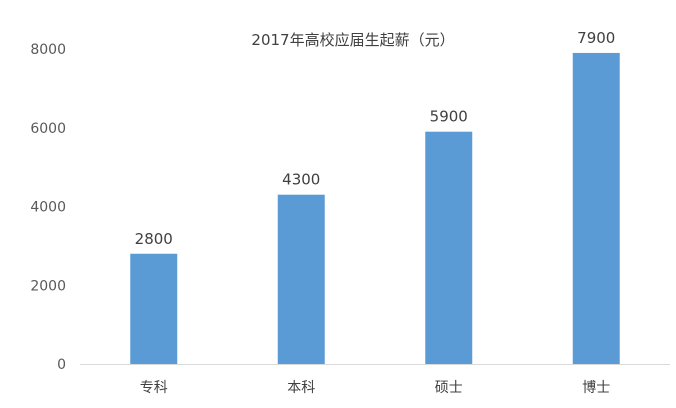 This screenshot has width=676, height=408. What do you see at coordinates (154, 239) in the screenshot?
I see `data-label: 2800` at bounding box center [154, 239].